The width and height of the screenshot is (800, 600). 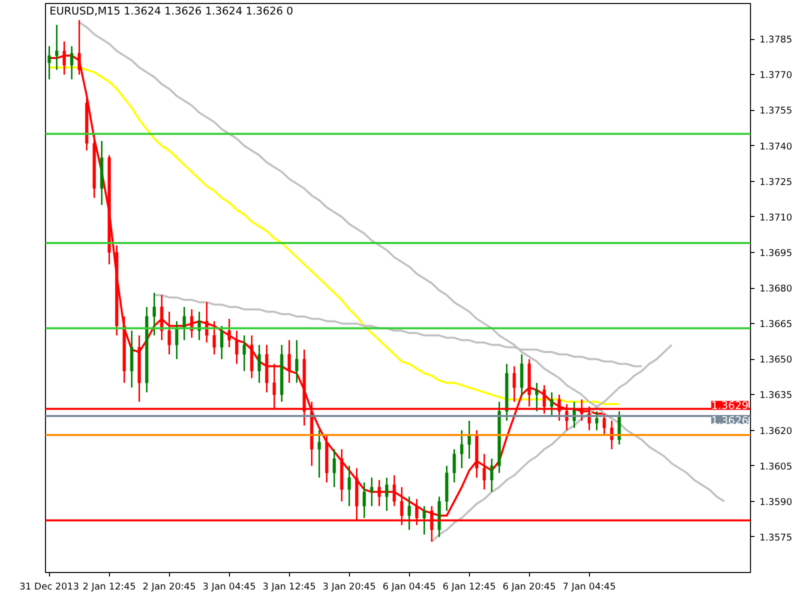 What do you see at coordinates (109, 587) in the screenshot?
I see `x-tick-label: 2 Jan 12:45` at bounding box center [109, 587].